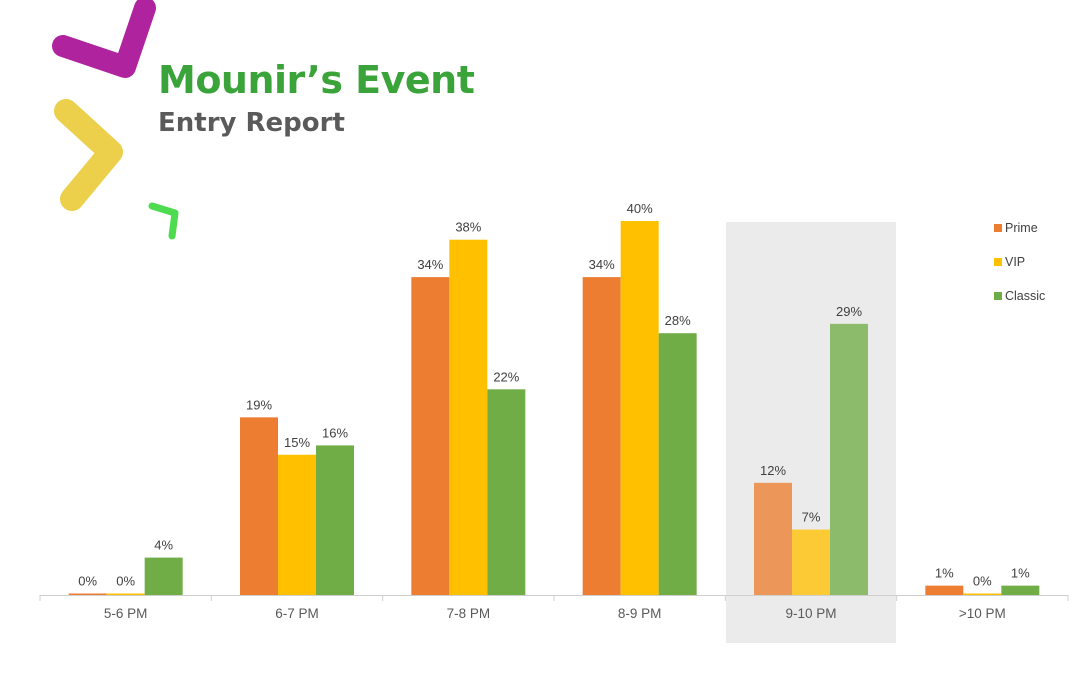 The height and width of the screenshot is (682, 1080). I want to click on data-label-prime-2: 19%, so click(259, 404).